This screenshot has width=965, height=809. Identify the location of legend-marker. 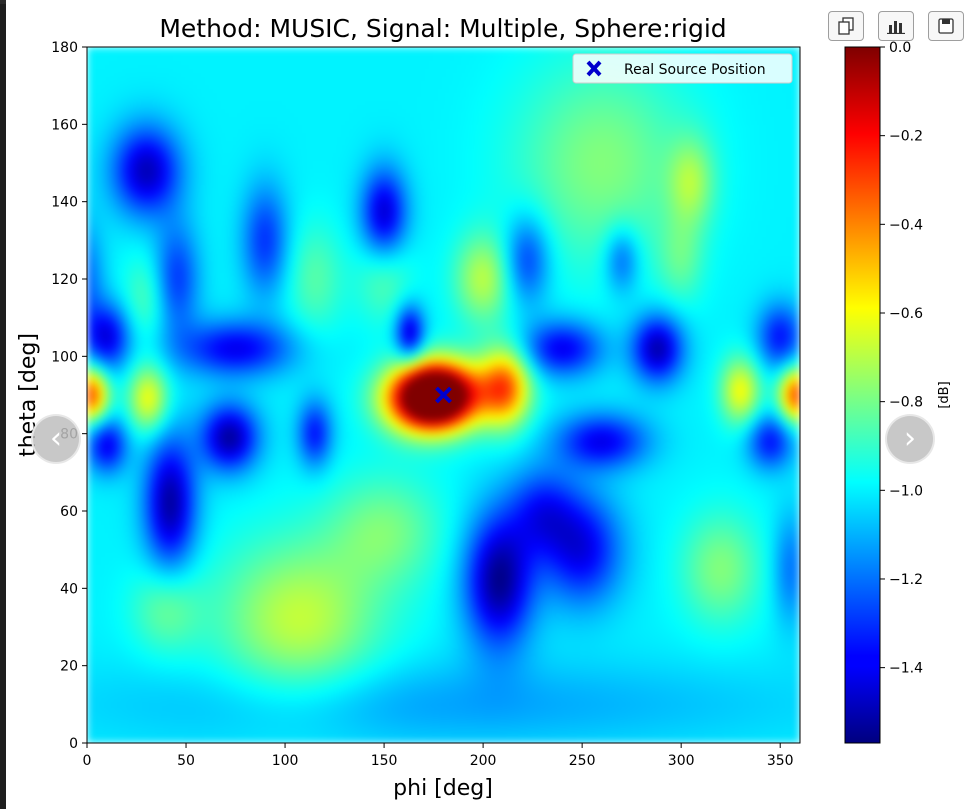
(594, 68).